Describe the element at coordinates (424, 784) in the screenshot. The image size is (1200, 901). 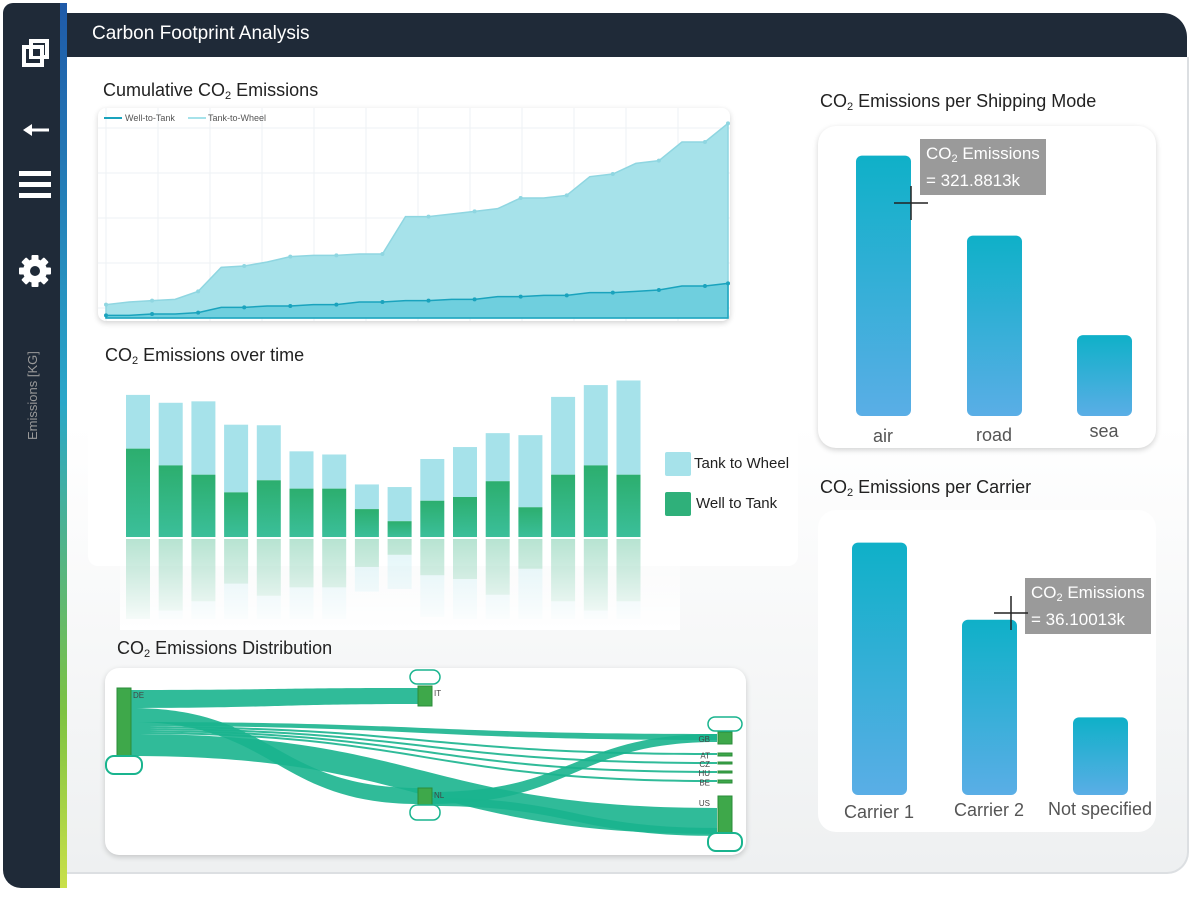
I see `link-de-us` at that location.